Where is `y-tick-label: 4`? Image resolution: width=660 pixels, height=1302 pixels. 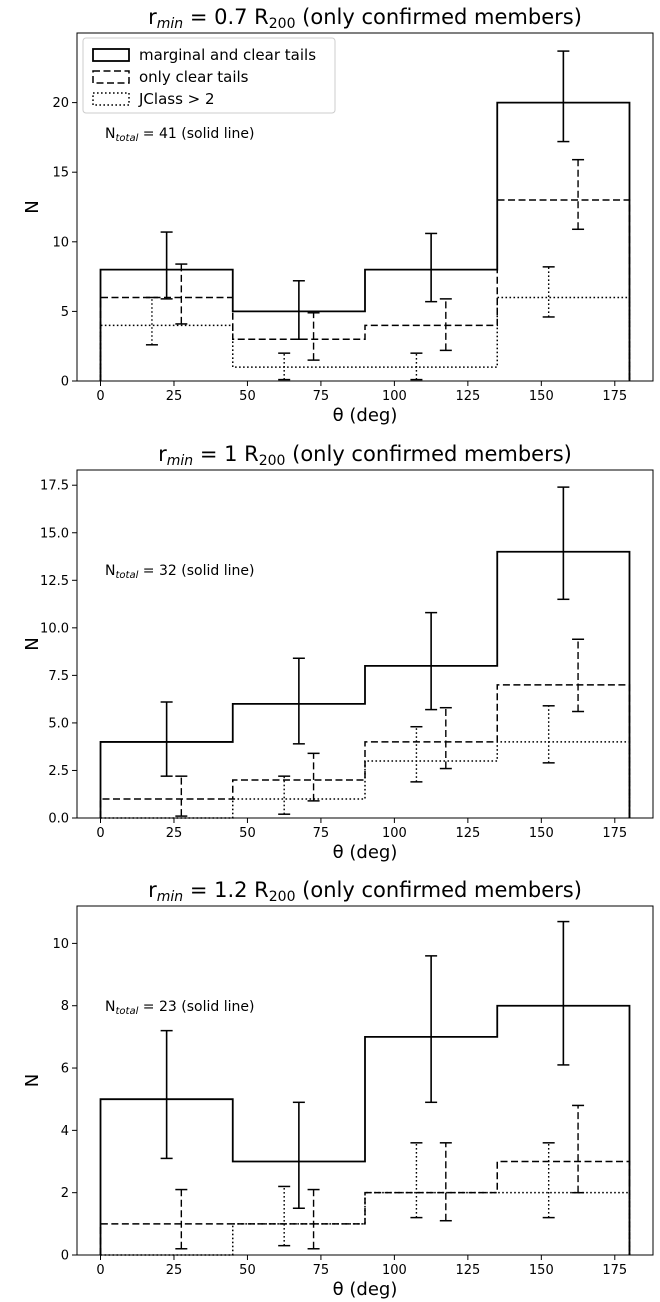 y-tick-label: 4 is located at coordinates (65, 1131).